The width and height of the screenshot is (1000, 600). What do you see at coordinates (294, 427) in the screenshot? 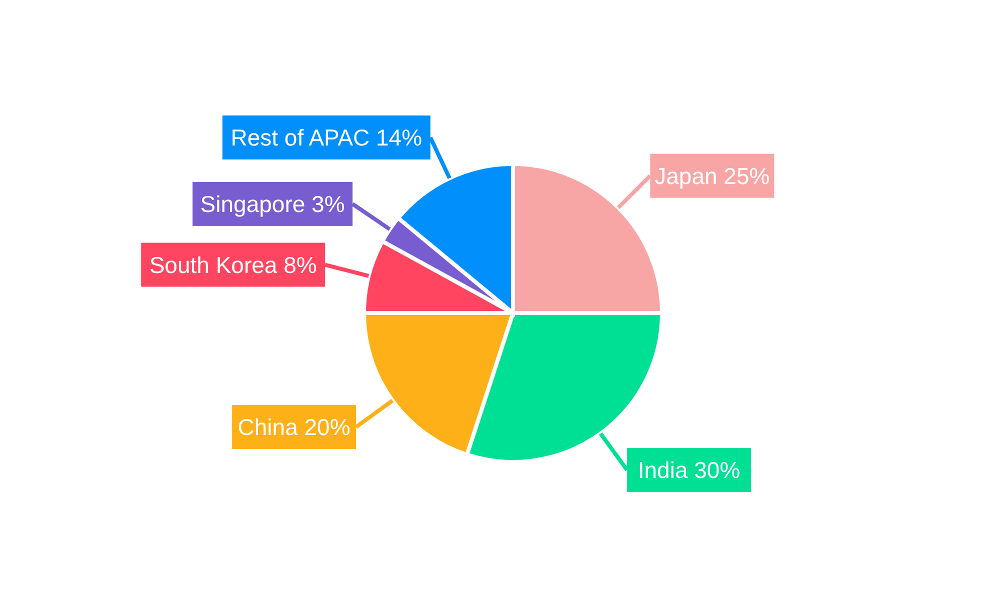
I see `slice-label: China 20%` at bounding box center [294, 427].